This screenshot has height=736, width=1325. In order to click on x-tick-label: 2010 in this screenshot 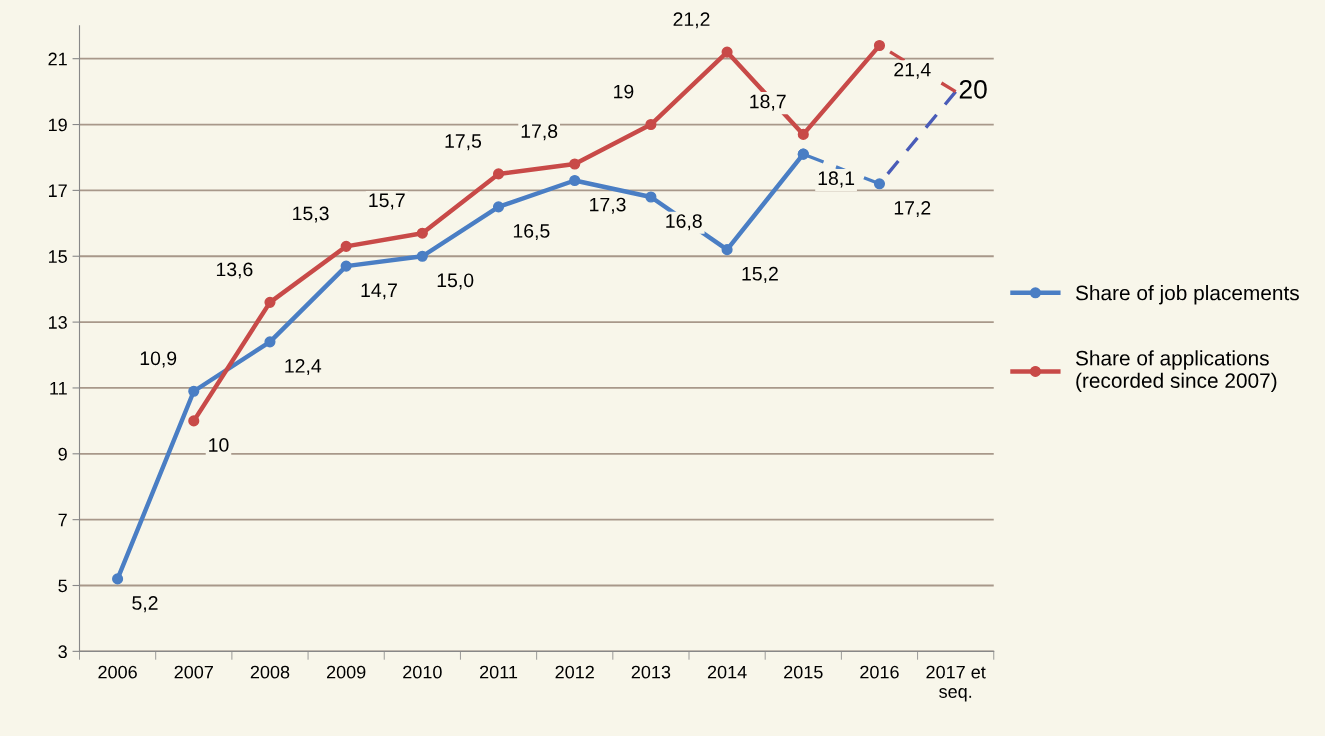, I will do `click(422, 672)`.